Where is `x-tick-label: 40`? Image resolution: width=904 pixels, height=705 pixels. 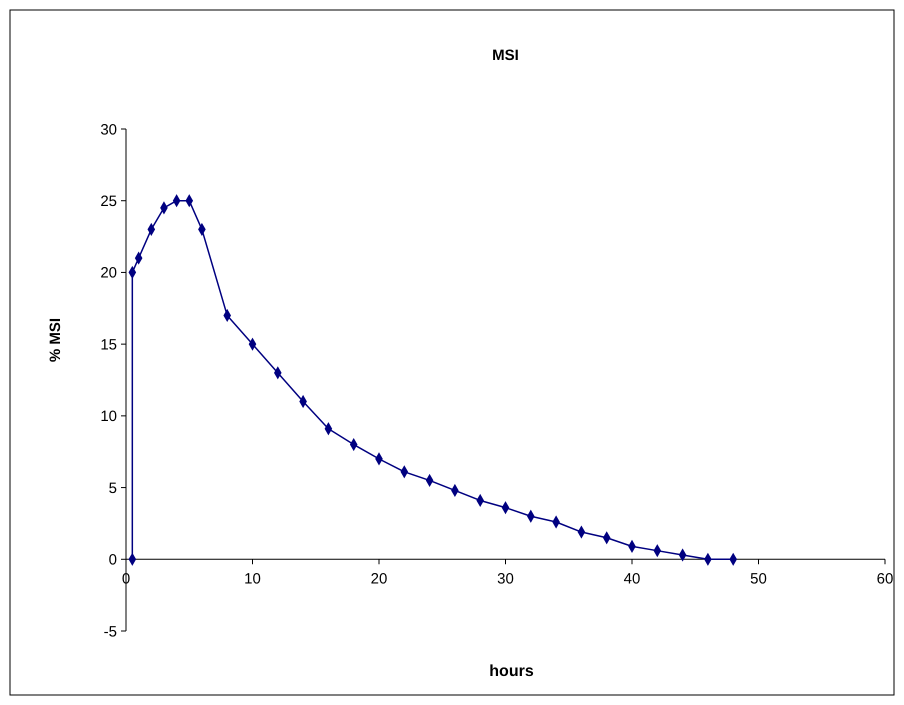
x-tick-label: 40 is located at coordinates (632, 579).